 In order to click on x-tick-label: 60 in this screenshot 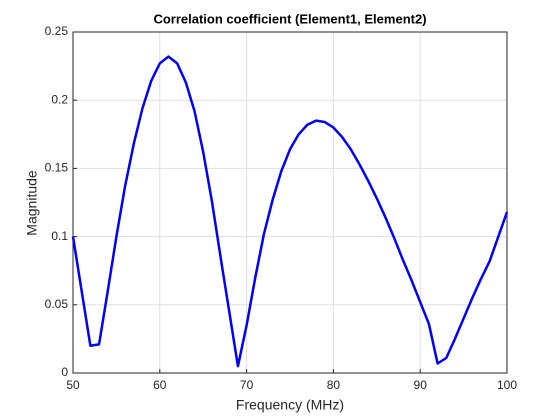, I will do `click(160, 385)`.